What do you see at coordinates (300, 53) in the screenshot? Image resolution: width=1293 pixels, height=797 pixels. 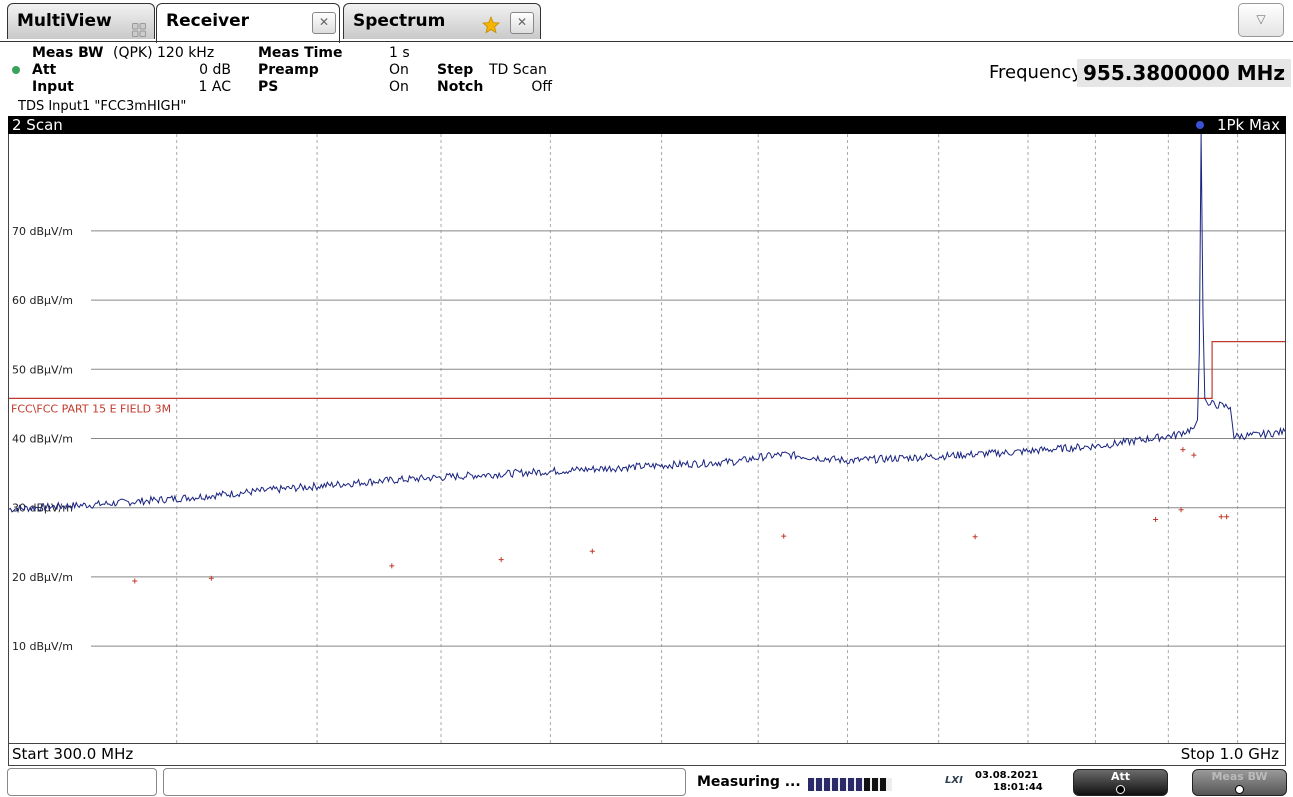 I see `meas-time-label: Meas Time` at bounding box center [300, 53].